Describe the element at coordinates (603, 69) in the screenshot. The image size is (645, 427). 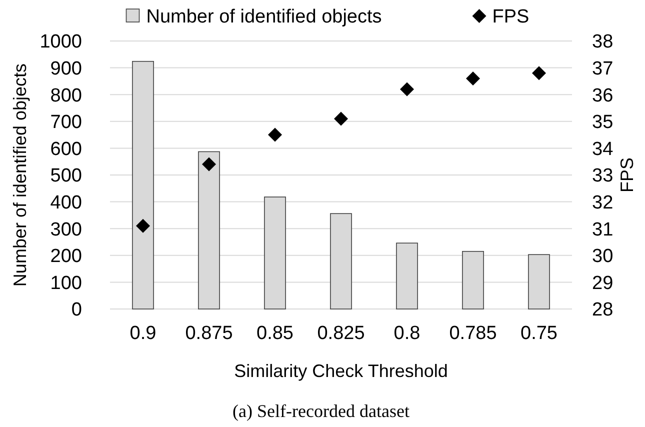
I see `y2-tick-label: 37` at that location.